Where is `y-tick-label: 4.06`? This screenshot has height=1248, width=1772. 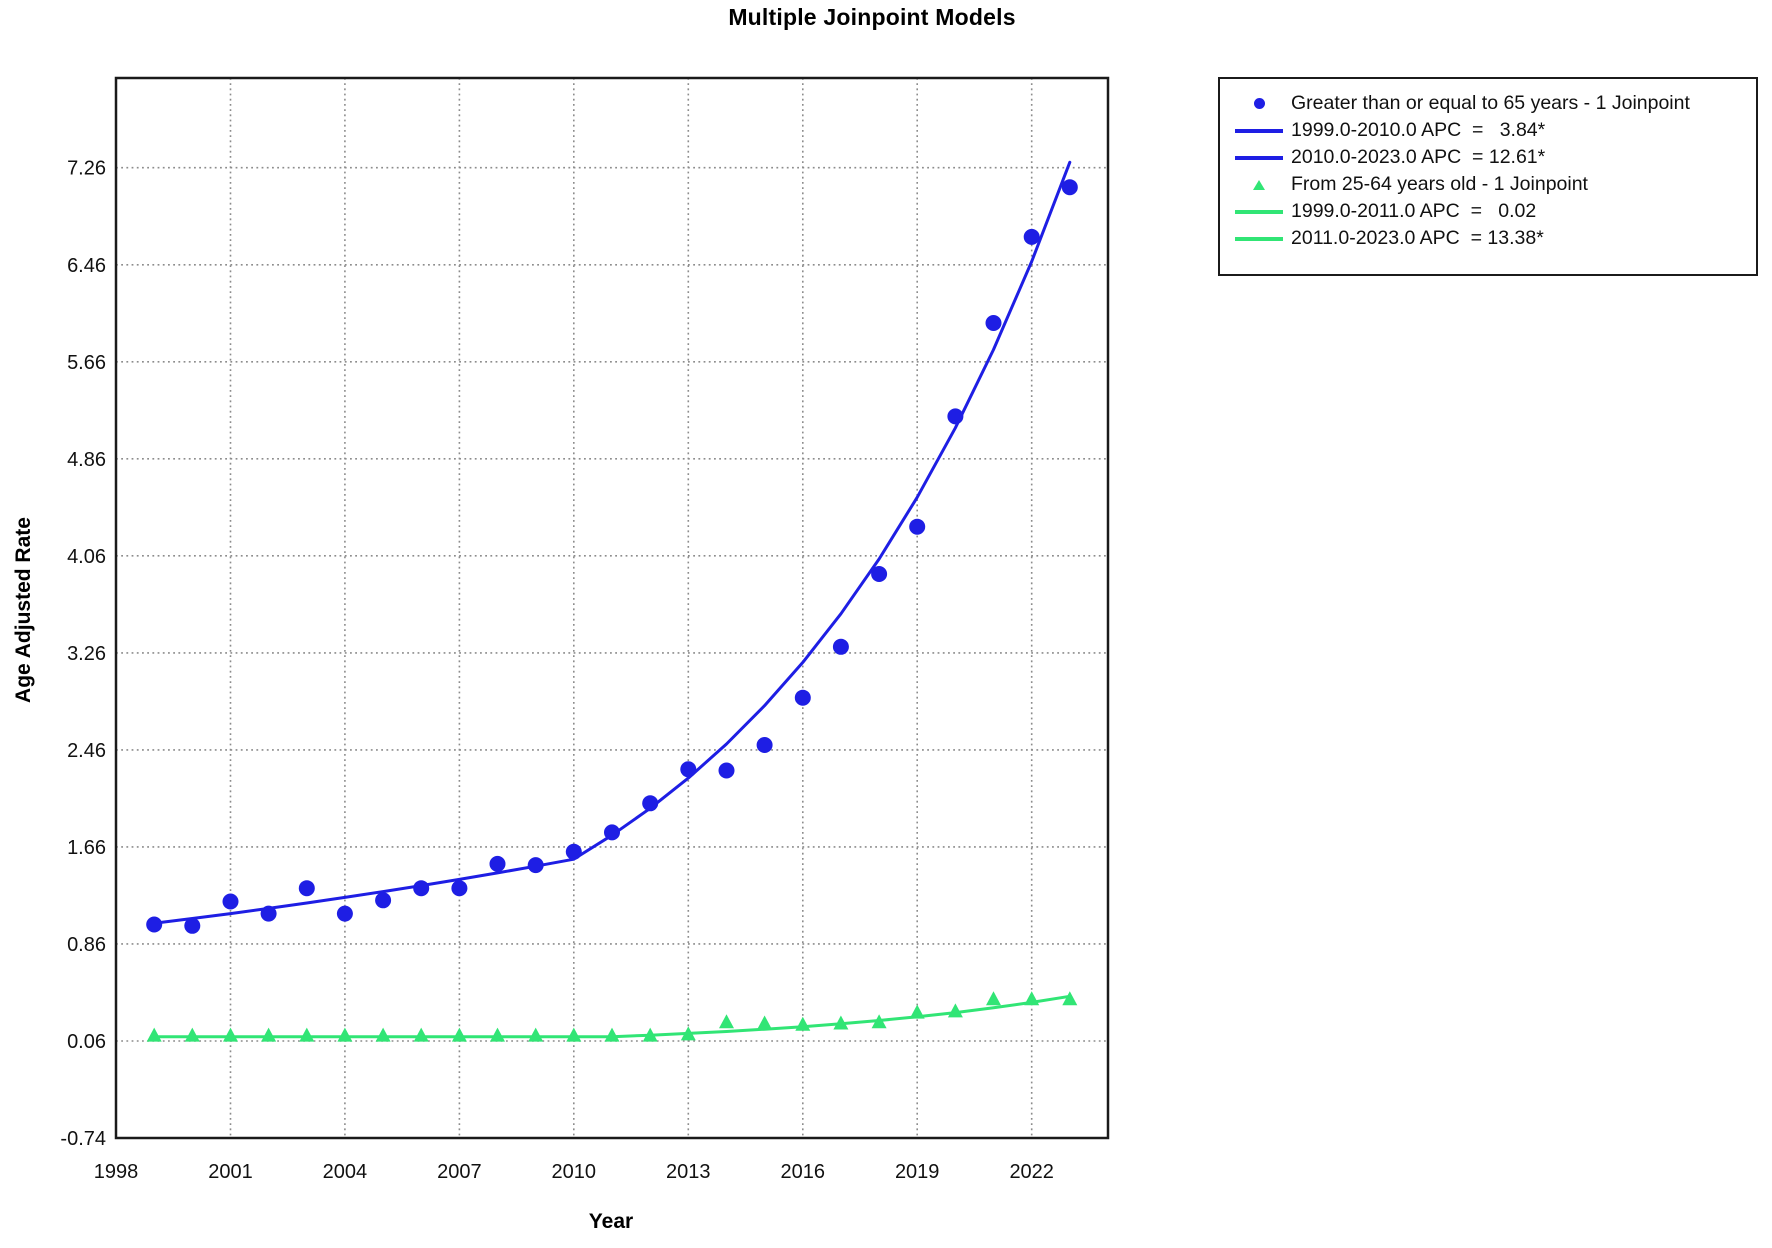
y-tick-label: 4.06 is located at coordinates (86, 557).